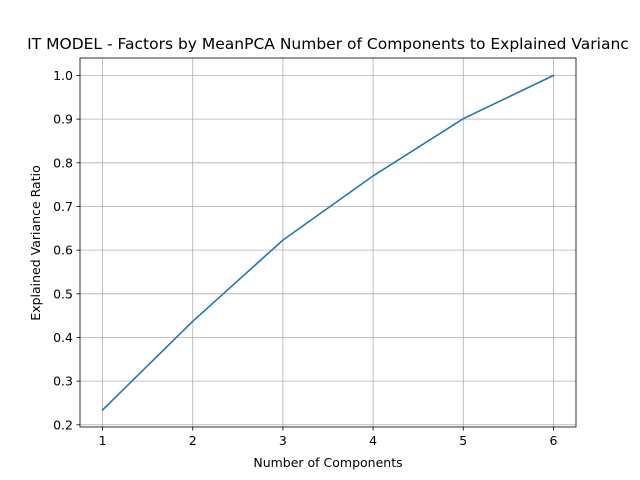 This screenshot has height=480, width=640. I want to click on y-axis-label: Explained Variance Ratio, so click(35, 242).